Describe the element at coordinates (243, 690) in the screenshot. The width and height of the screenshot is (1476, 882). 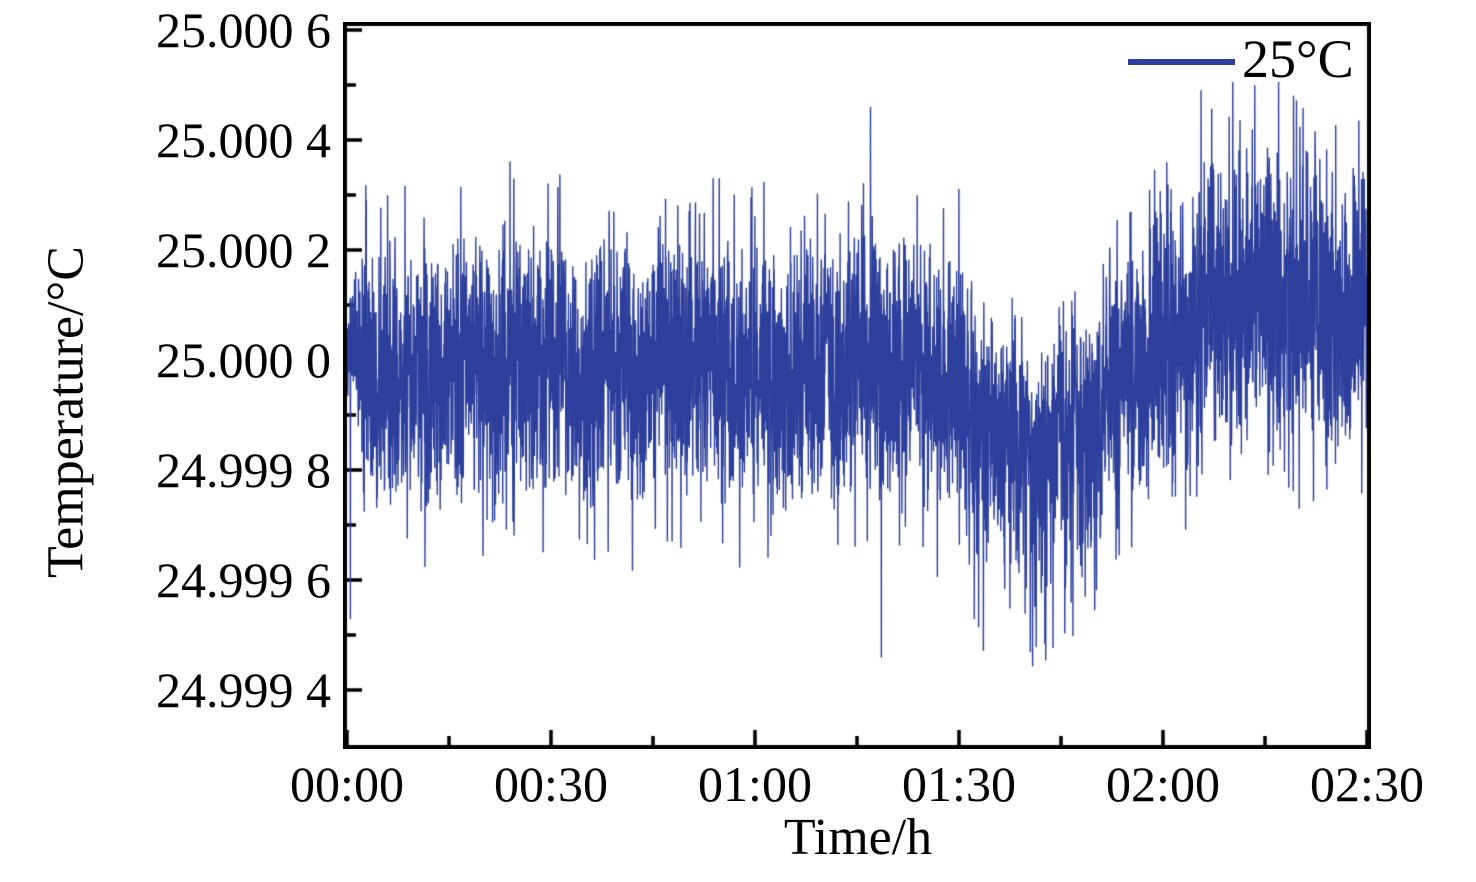
I see `y-tick-label: 24.999 4` at that location.